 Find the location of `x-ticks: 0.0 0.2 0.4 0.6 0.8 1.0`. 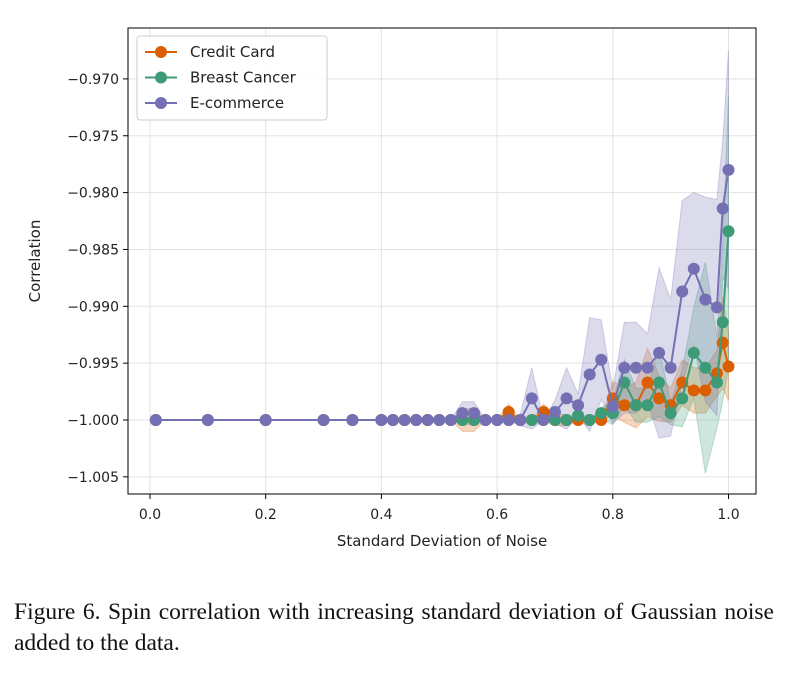

x-ticks: 0.0 0.2 0.4 0.6 0.8 1.0 is located at coordinates (439, 508).